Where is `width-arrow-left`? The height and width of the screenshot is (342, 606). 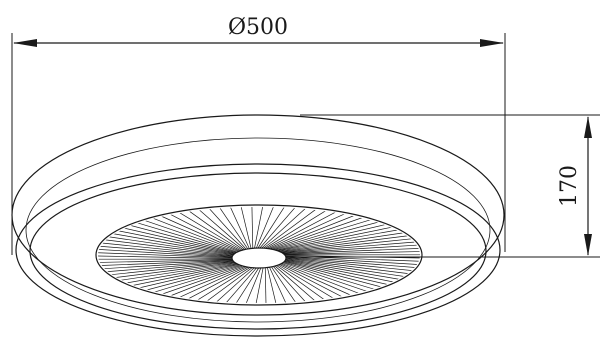
width-arrow-left is located at coordinates (25, 43).